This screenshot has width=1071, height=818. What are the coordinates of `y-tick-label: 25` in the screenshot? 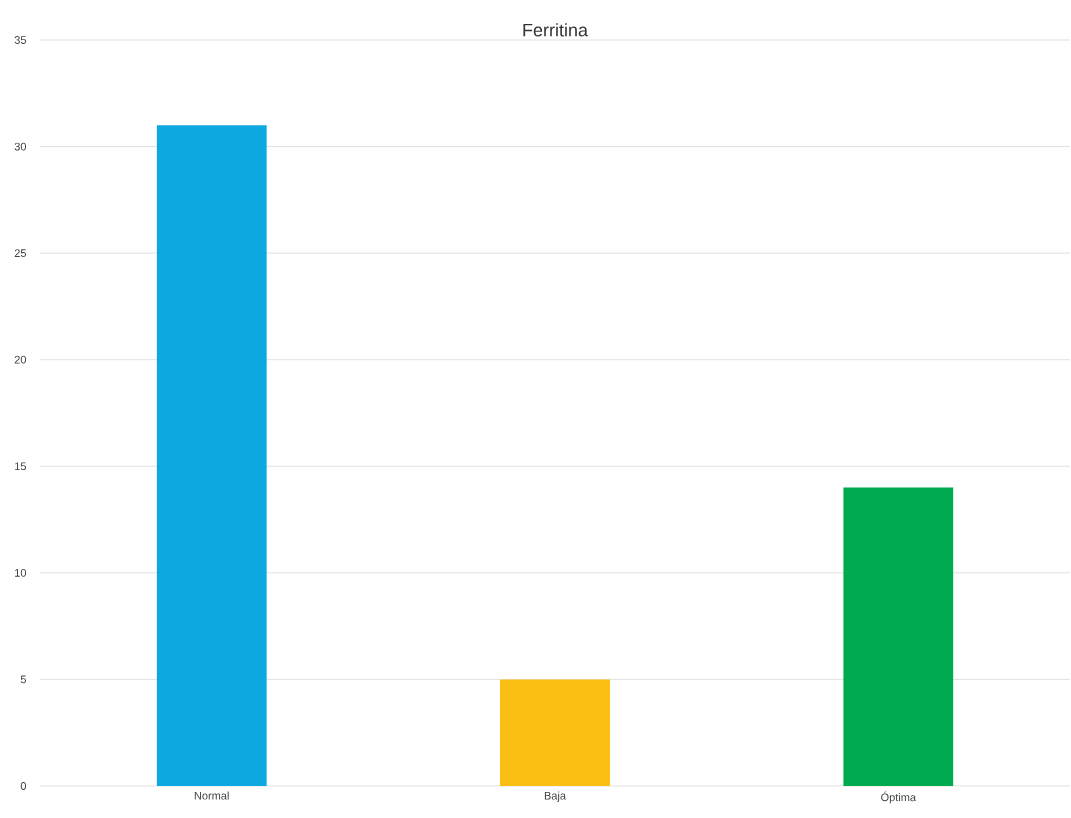 It's located at (20, 253).